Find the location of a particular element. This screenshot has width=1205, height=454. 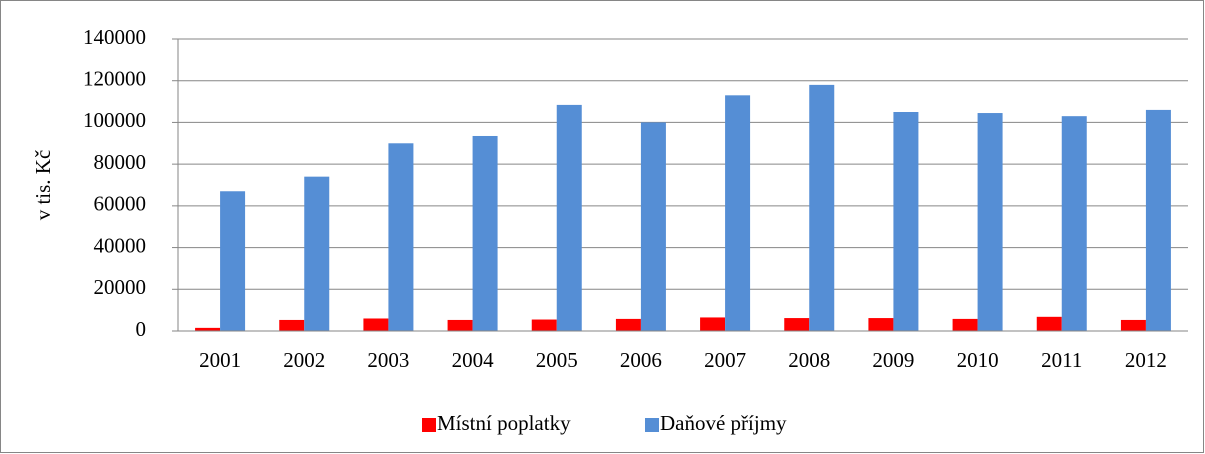

y-tick-label: 0 is located at coordinates (141, 329).